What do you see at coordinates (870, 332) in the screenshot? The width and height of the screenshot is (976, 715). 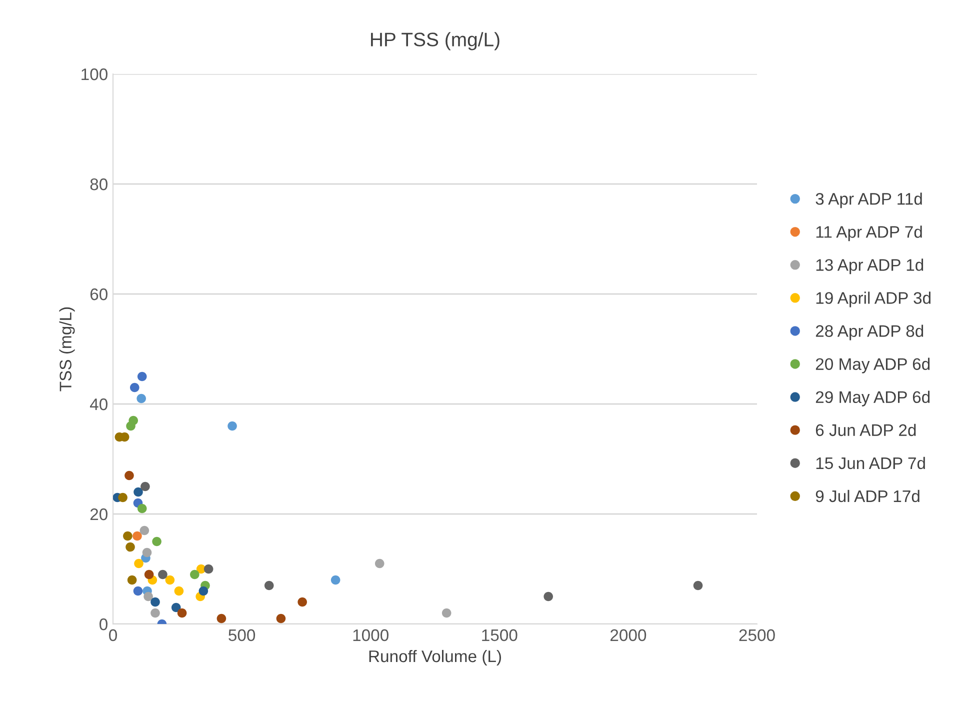 I see `legend-label: 28 Apr ADP 8d` at bounding box center [870, 332].